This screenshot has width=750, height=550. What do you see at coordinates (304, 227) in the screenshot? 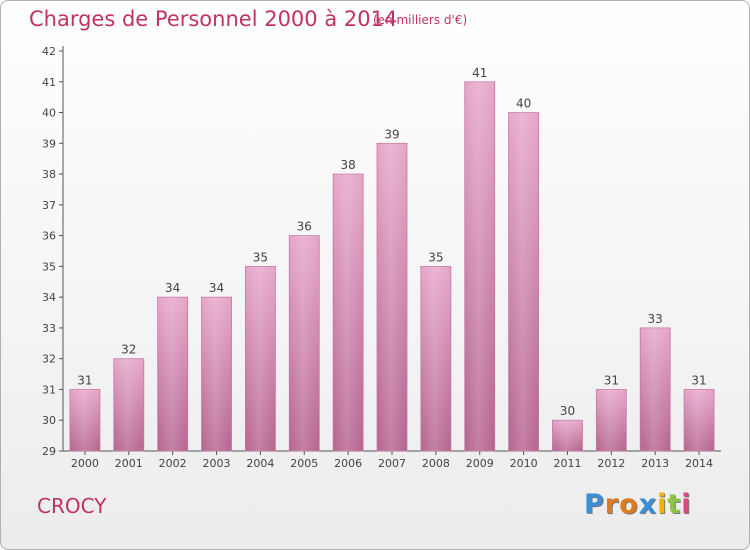
I see `data-label: 36` at bounding box center [304, 227].